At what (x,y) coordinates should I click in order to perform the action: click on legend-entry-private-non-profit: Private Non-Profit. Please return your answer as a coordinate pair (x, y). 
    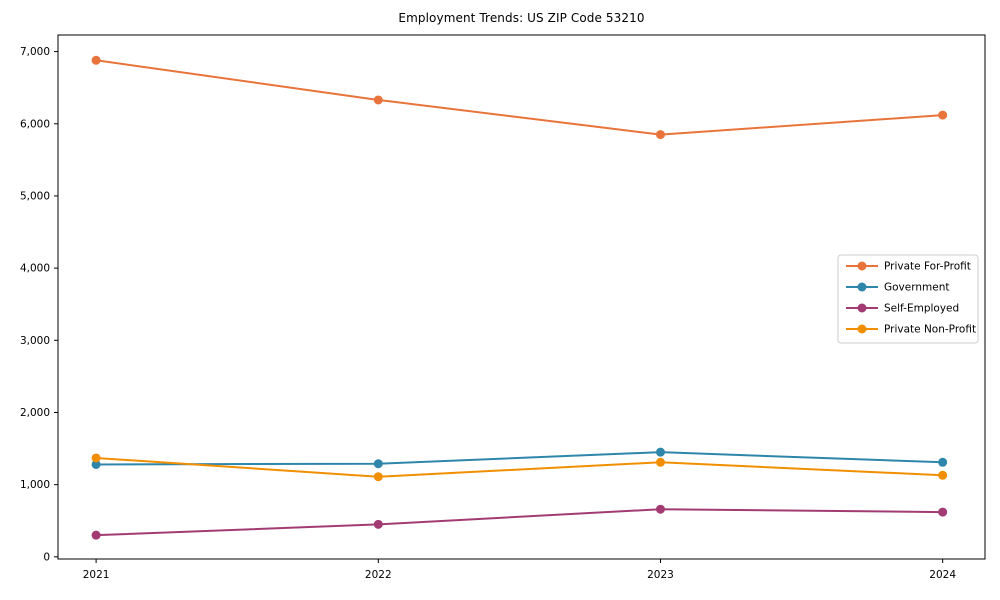
    Looking at the image, I should click on (911, 330).